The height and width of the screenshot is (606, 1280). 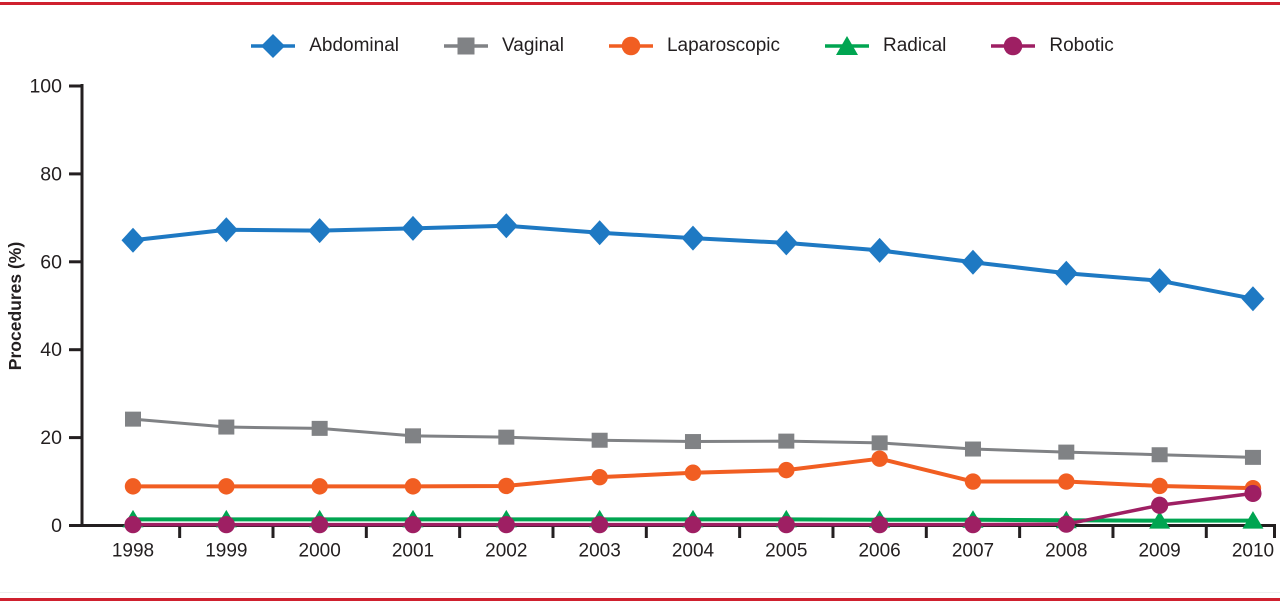 What do you see at coordinates (1160, 505) in the screenshot?
I see `marker-robotic-2009` at bounding box center [1160, 505].